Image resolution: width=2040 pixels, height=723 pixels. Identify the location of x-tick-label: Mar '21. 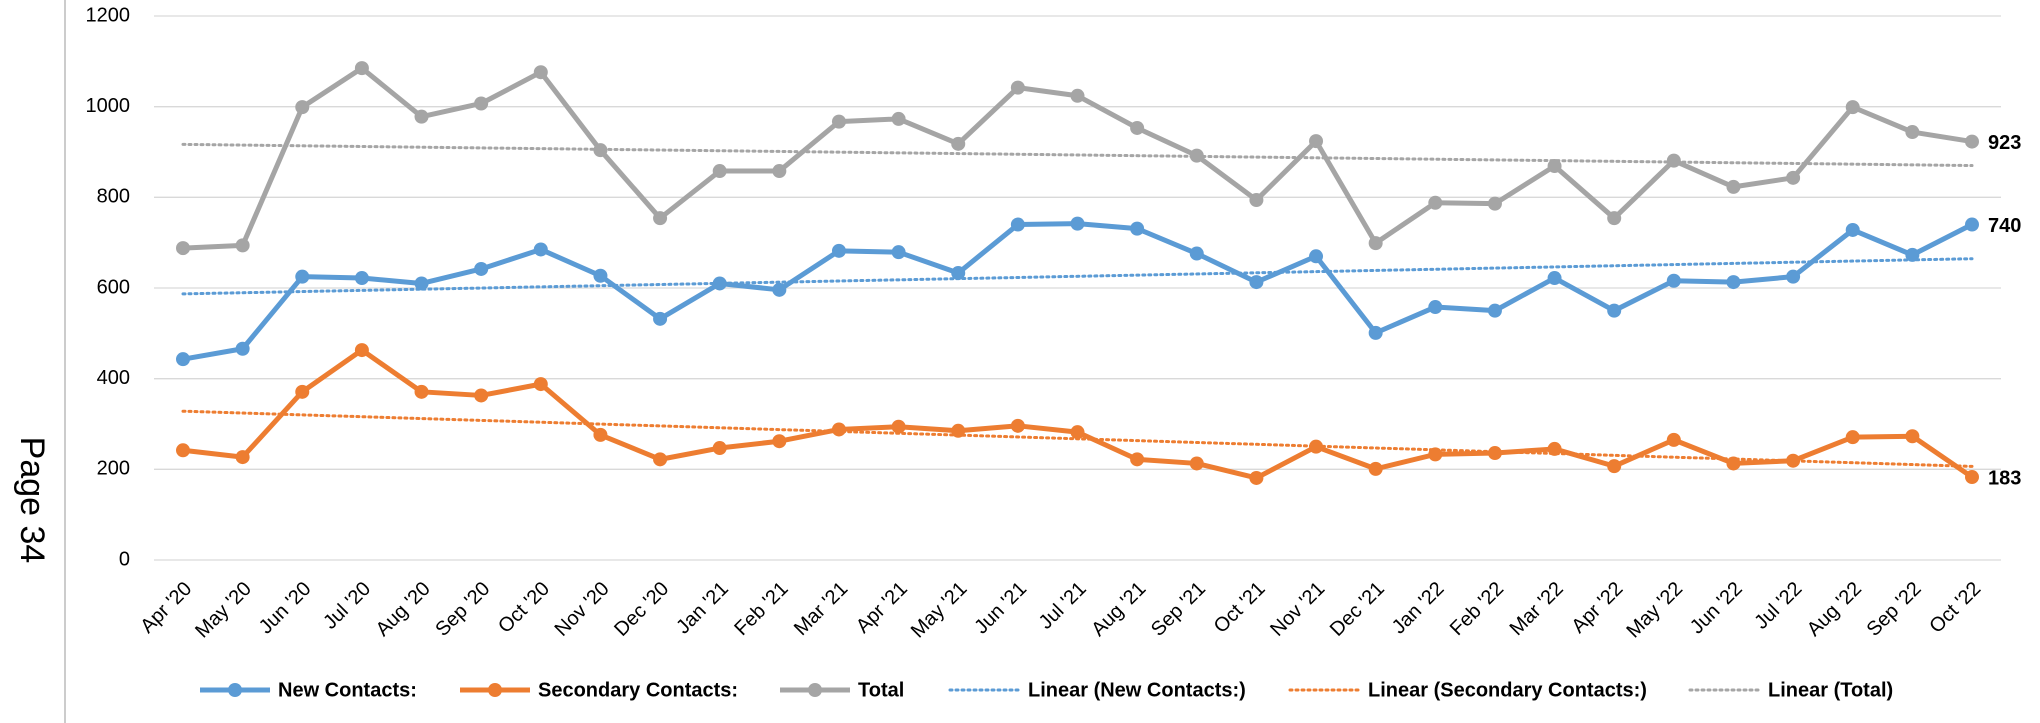
(821, 609).